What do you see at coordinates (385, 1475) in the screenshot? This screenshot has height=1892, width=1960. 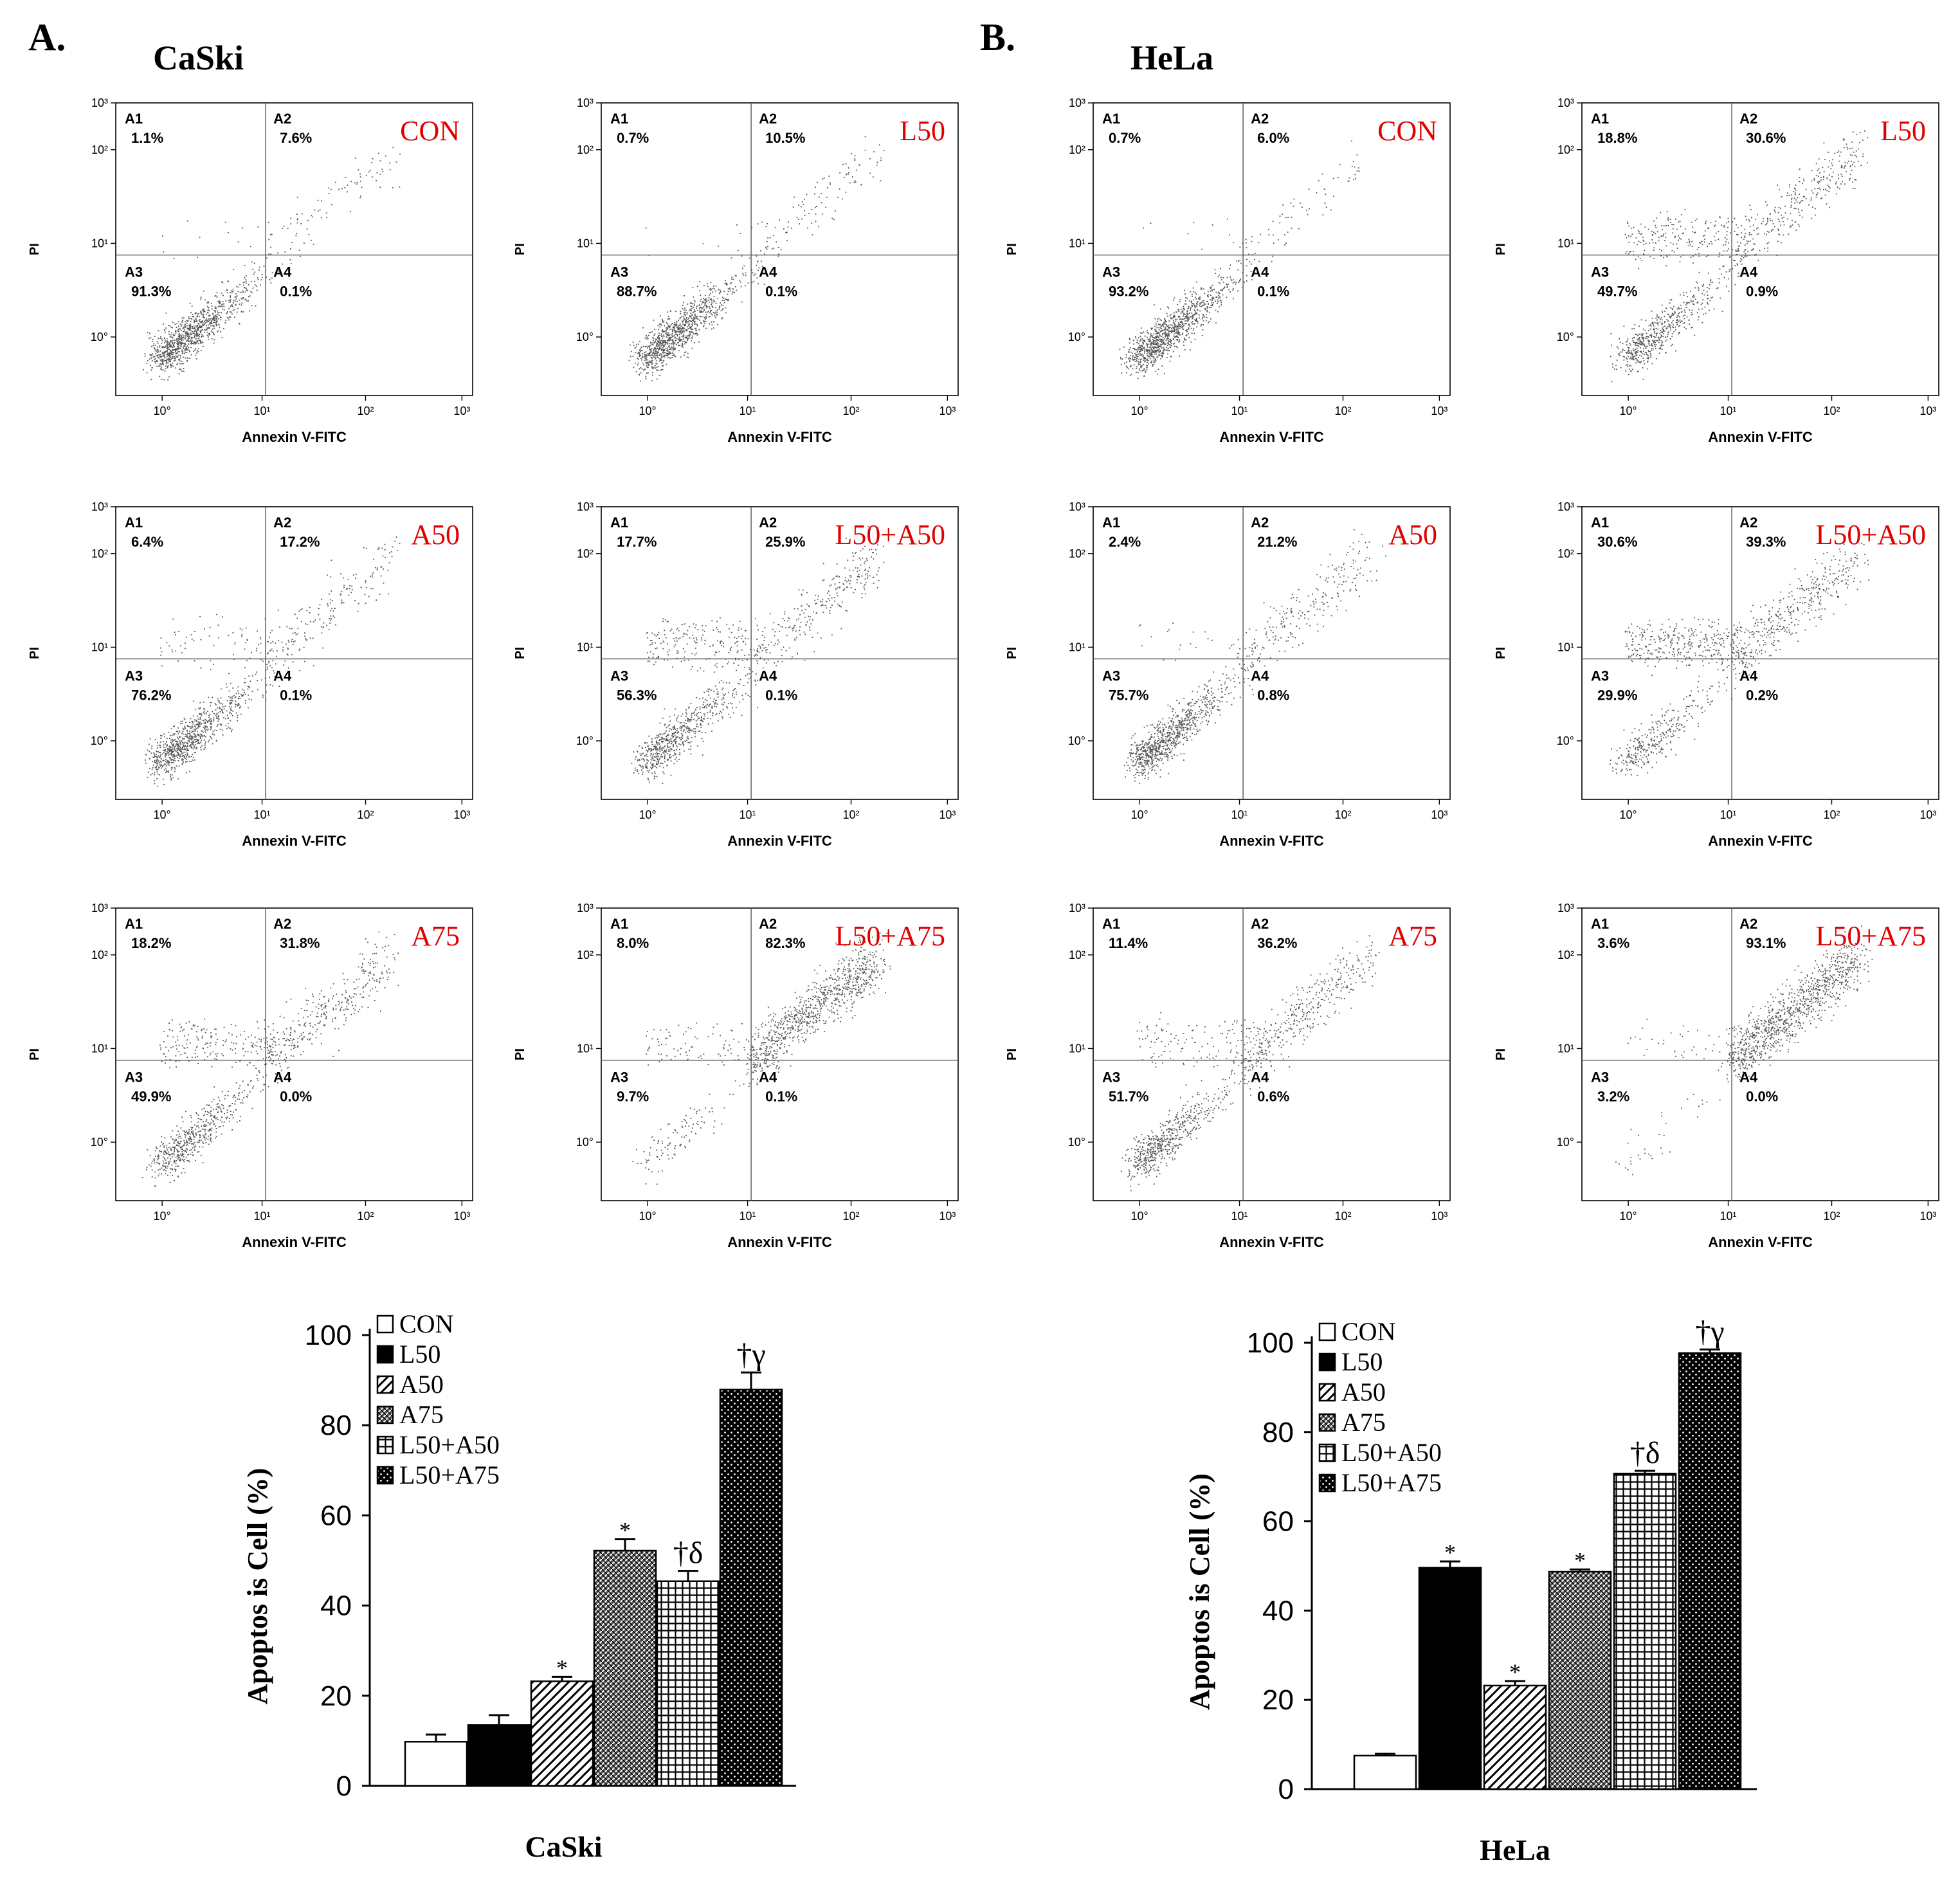 I see `legend-swatch-l50-plus-a75` at bounding box center [385, 1475].